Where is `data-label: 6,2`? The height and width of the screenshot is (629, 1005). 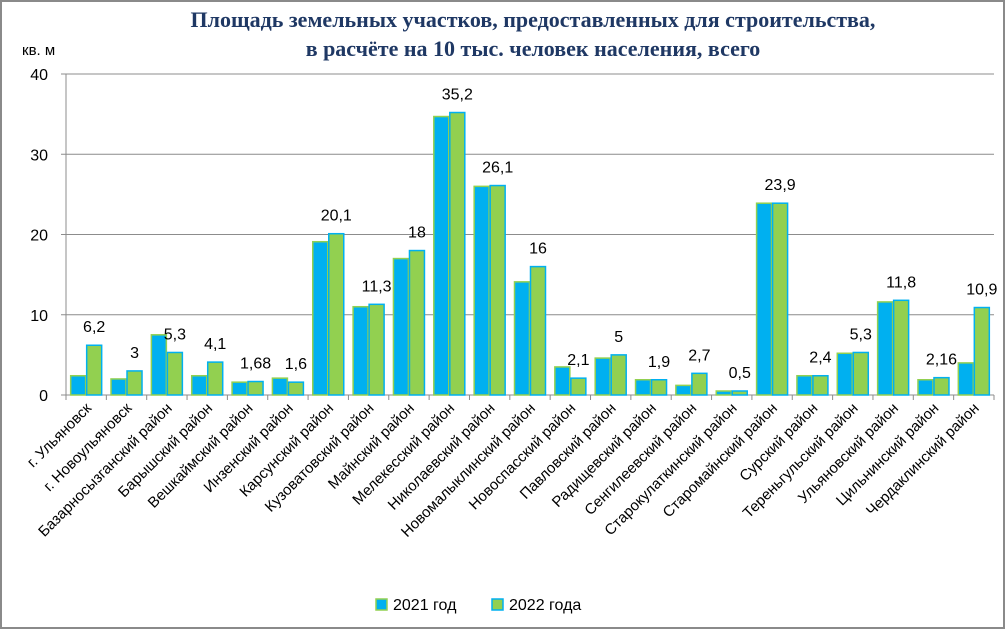
data-label: 6,2 is located at coordinates (94, 327).